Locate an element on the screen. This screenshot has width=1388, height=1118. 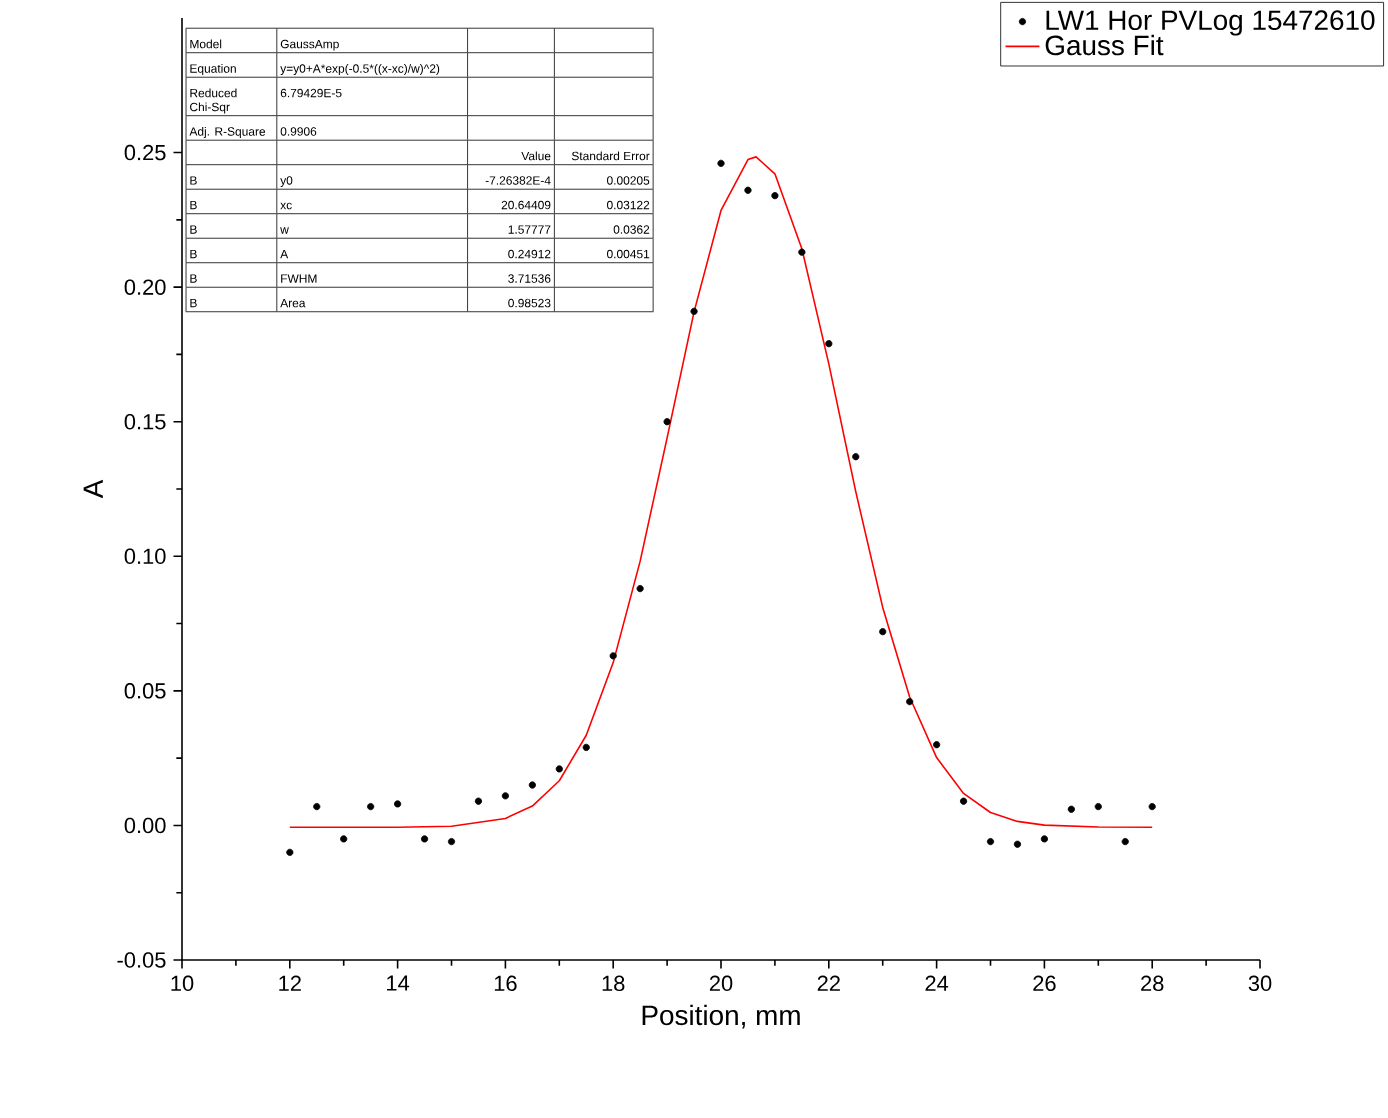
x-tick-label: 10 is located at coordinates (182, 983).